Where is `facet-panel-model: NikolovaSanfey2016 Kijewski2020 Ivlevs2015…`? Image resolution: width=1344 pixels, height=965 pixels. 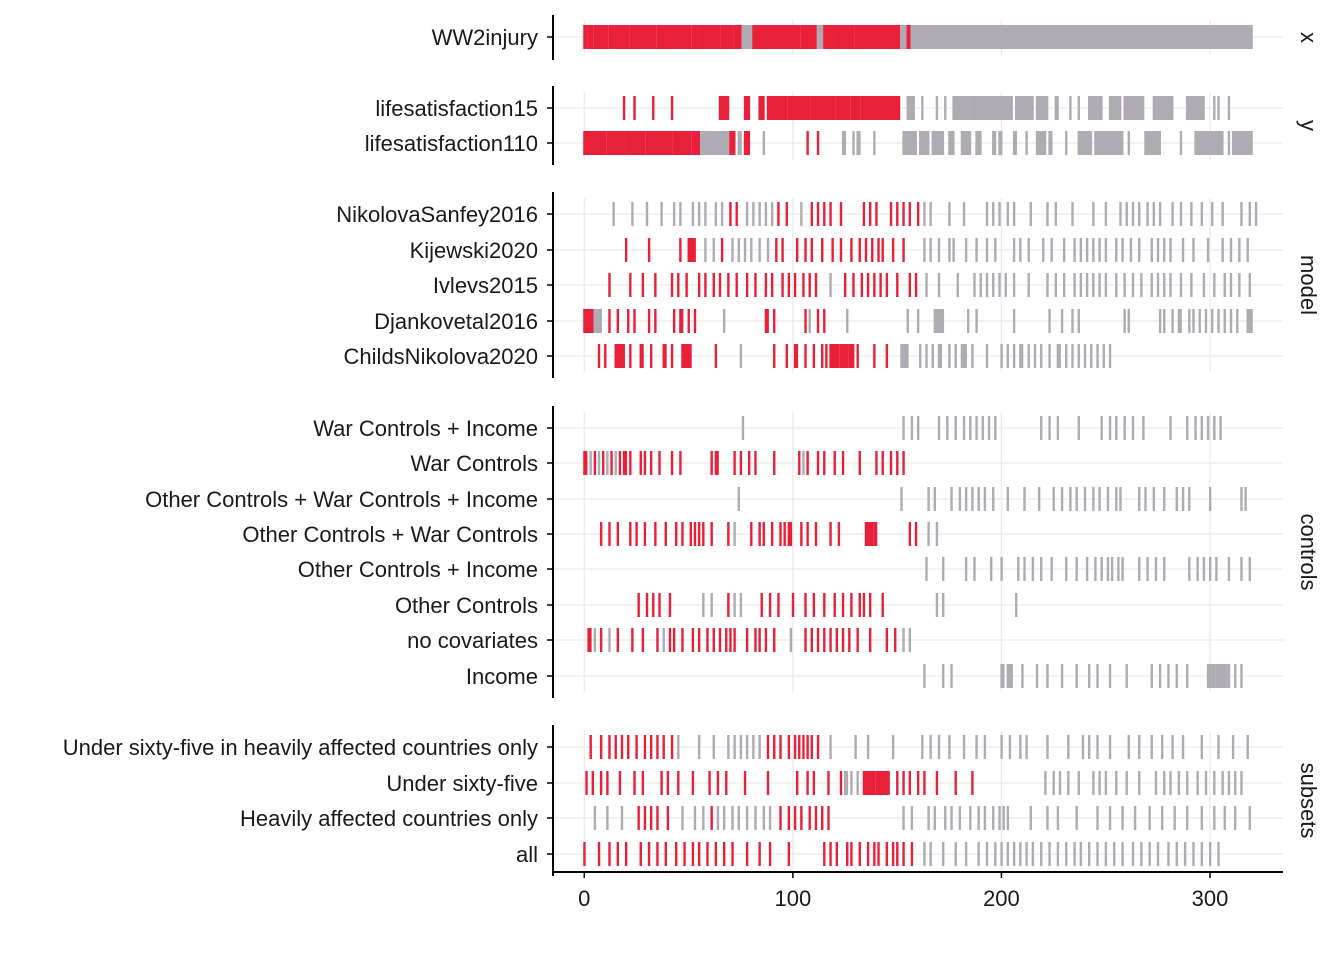
facet-panel-model: NikolovaSanfey2016 Kijewski2020 Ivlevs2015… is located at coordinates (828, 285).